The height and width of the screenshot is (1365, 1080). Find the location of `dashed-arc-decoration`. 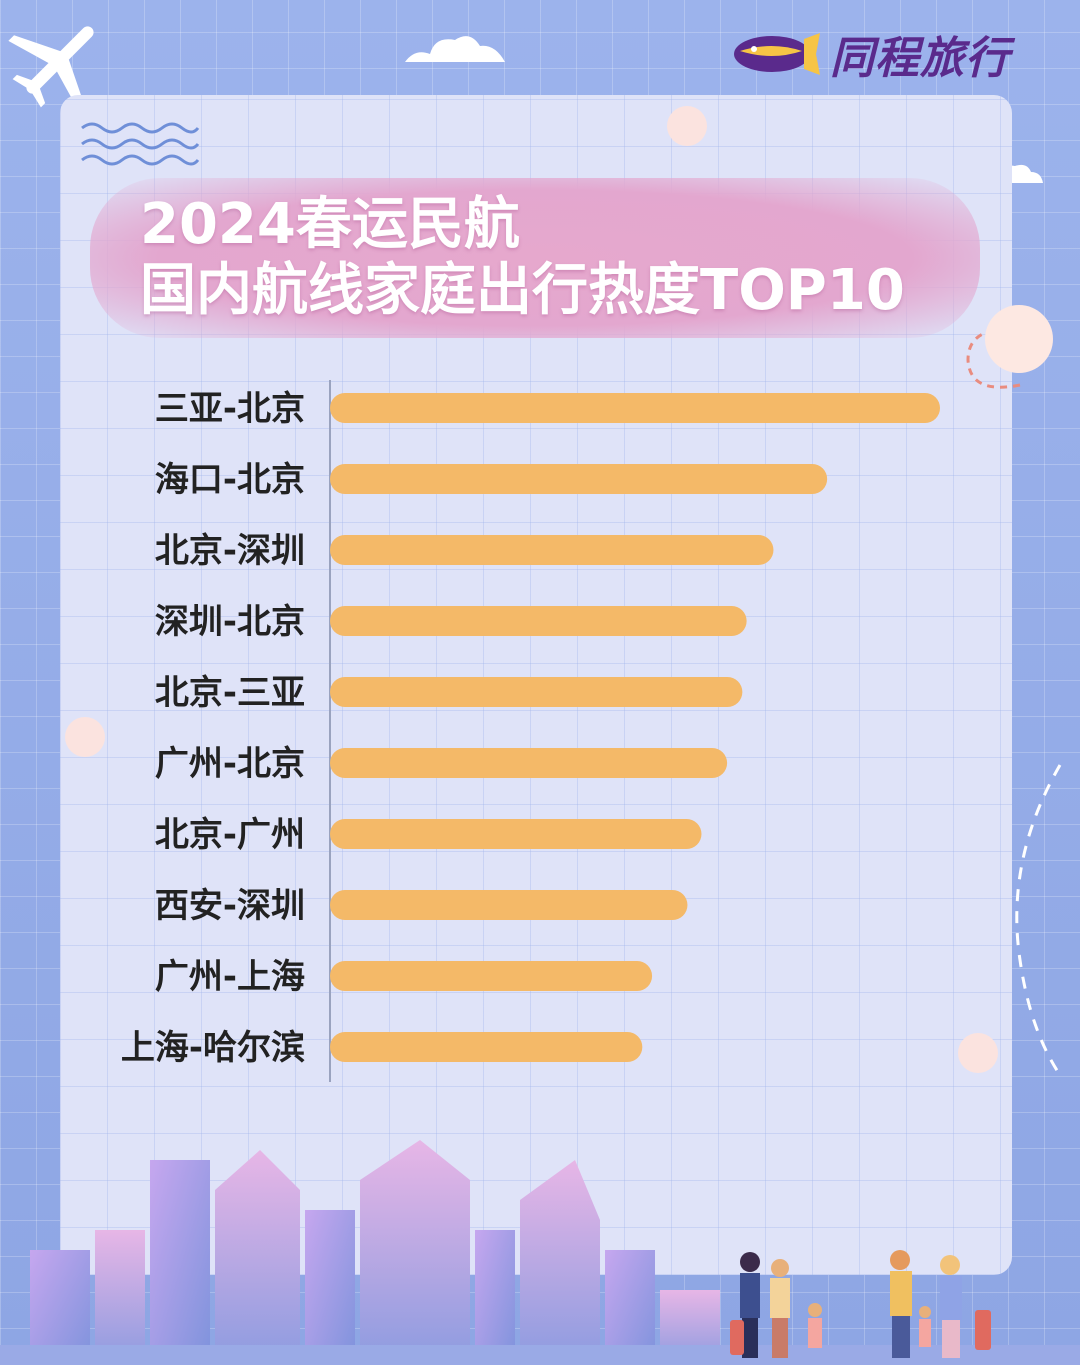

dashed-arc-decoration is located at coordinates (993, 360).